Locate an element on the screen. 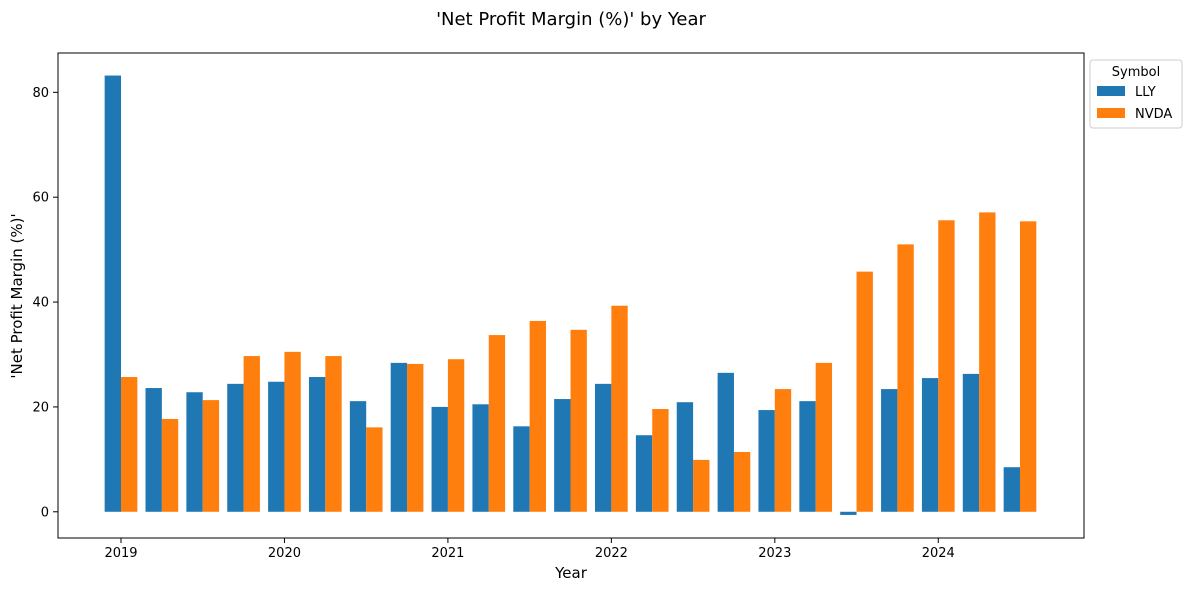  y-tick-label: 20 is located at coordinates (40, 407).